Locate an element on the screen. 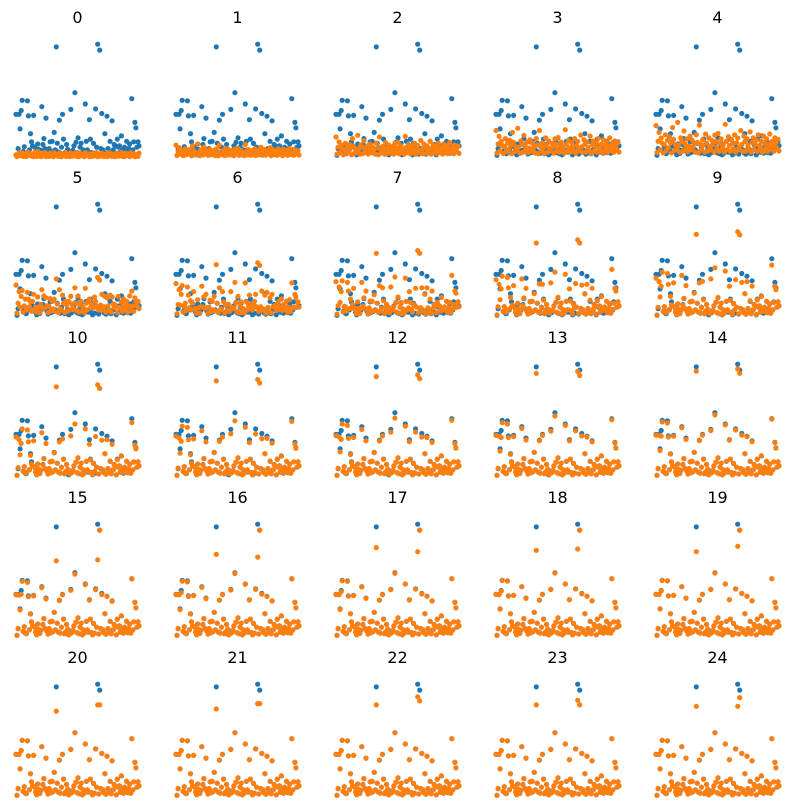 The height and width of the screenshot is (812, 795). panel-title: 9 is located at coordinates (717, 177).